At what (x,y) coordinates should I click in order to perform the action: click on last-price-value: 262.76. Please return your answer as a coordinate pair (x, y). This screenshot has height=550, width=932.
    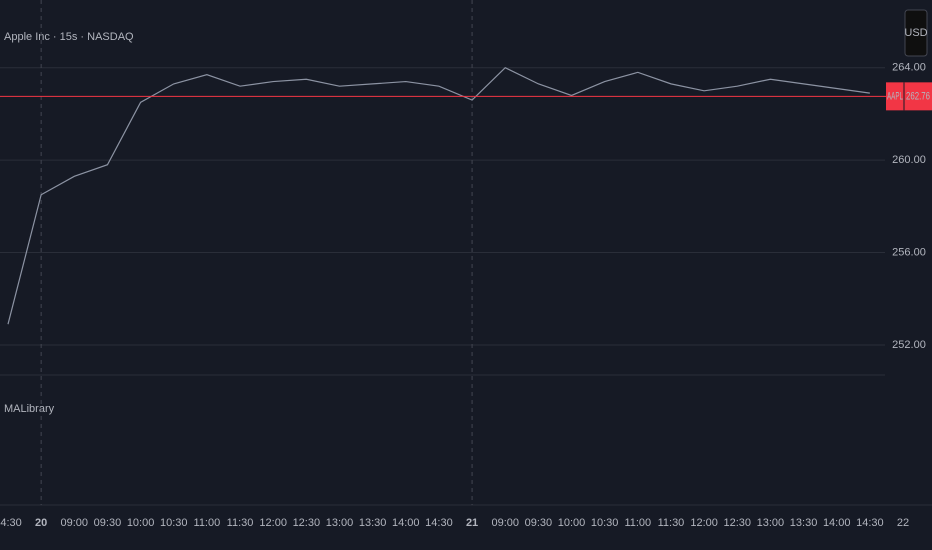
    Looking at the image, I should click on (918, 96).